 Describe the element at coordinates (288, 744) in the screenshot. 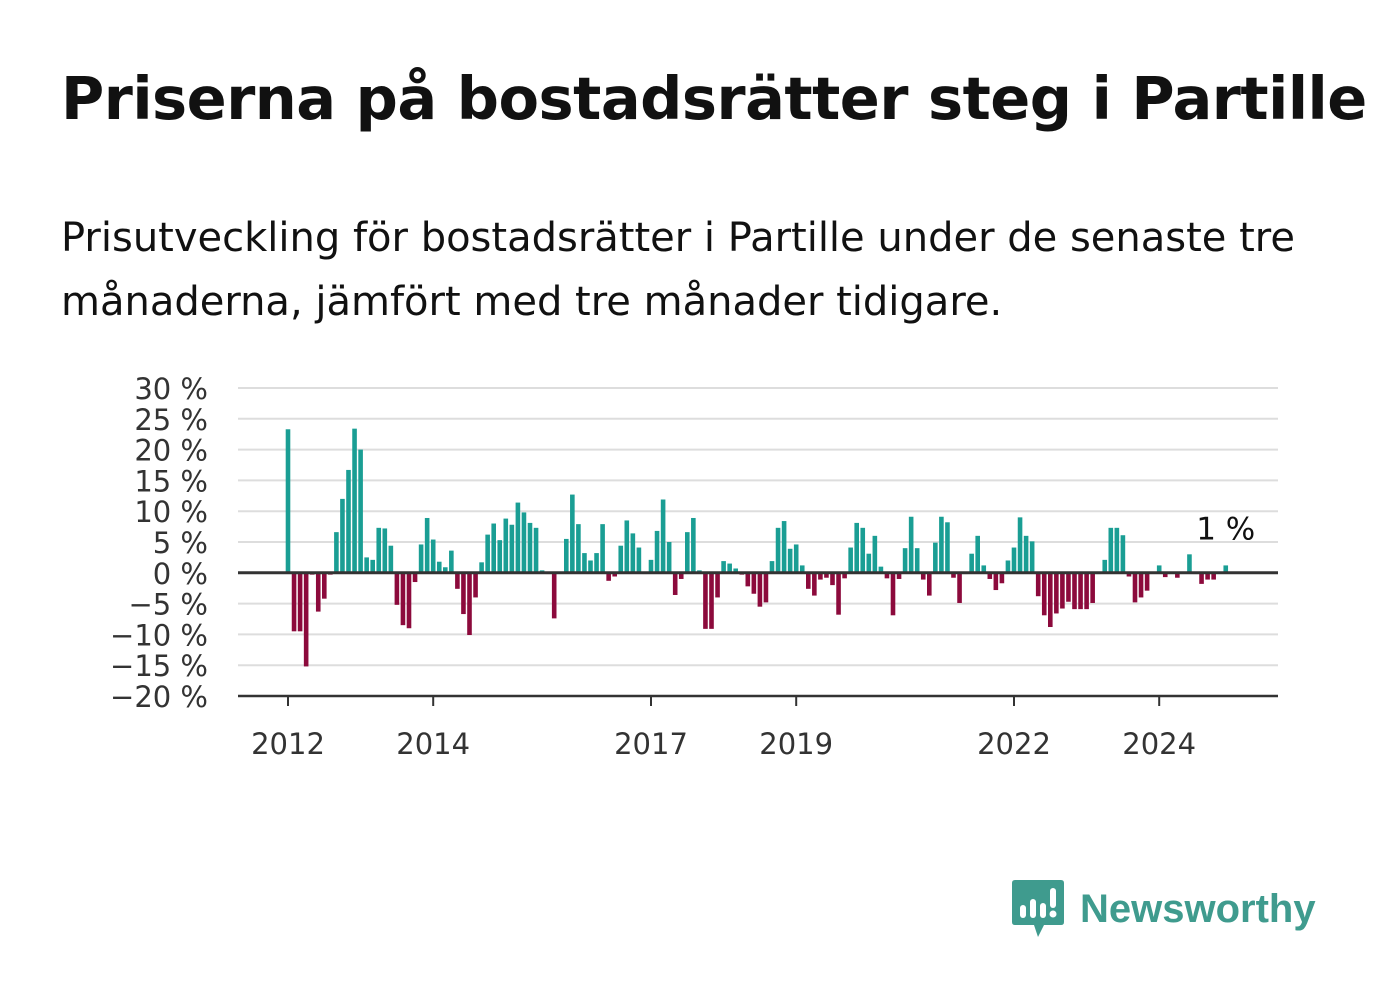

I see `x-tick-label: 2012` at that location.